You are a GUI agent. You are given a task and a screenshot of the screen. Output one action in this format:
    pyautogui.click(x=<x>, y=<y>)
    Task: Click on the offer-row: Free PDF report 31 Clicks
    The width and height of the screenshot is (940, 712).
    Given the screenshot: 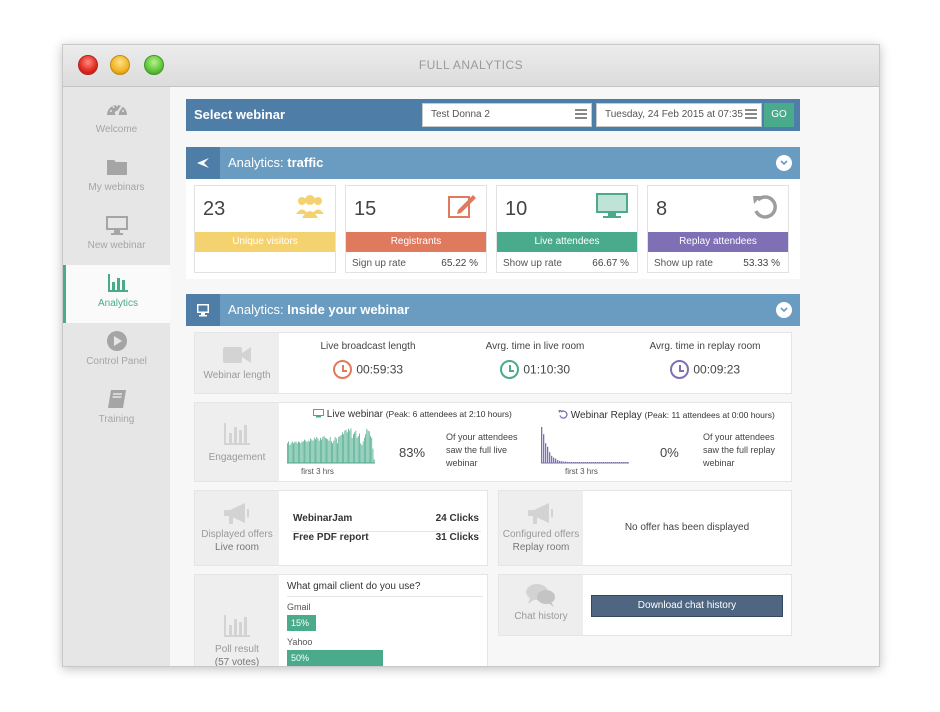 What is the action you would take?
    pyautogui.click(x=386, y=541)
    